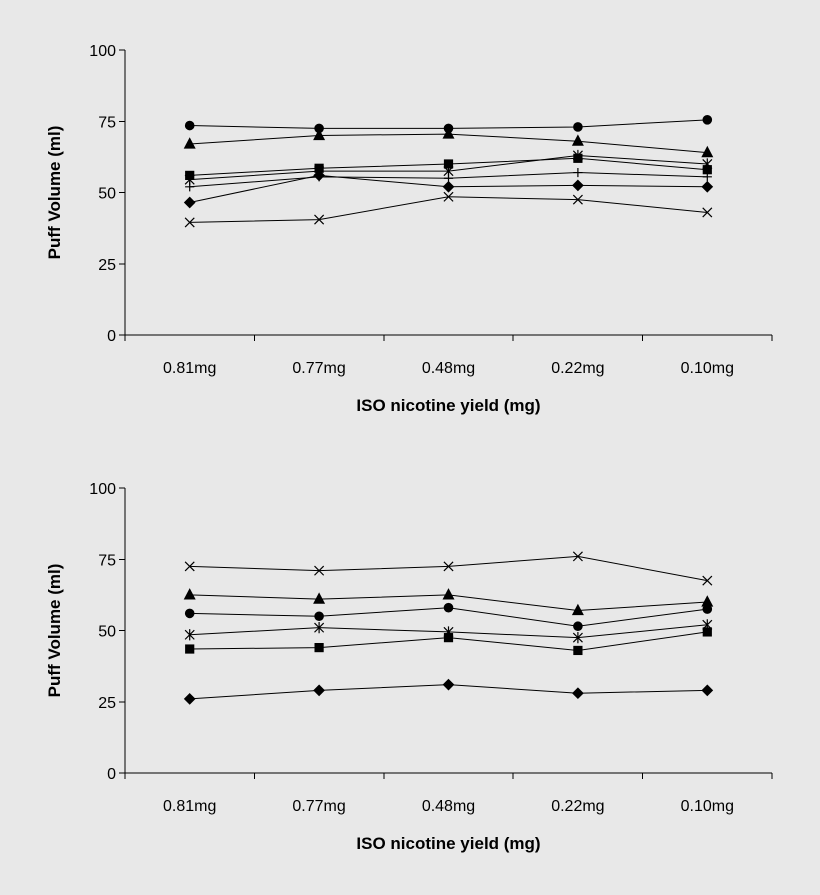  I want to click on series-circle, so click(448, 617).